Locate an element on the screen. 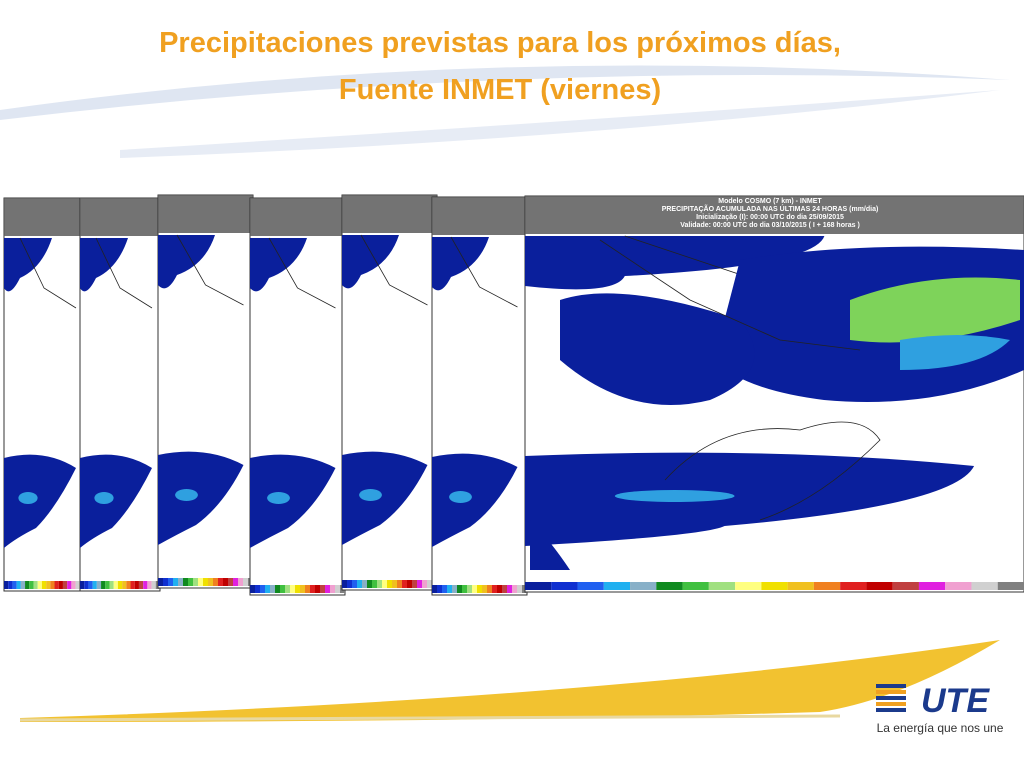 This screenshot has width=1024, height=768. title-line: Fuente INMET (viernes) is located at coordinates (500, 90).